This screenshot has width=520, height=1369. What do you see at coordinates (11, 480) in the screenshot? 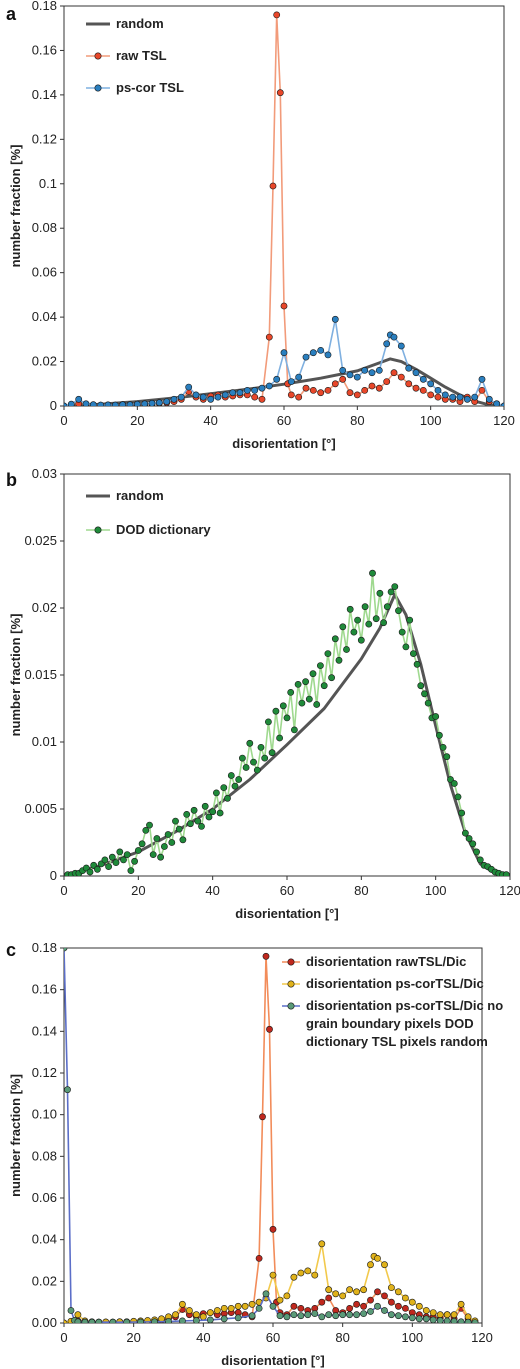
I see `panel-letter: b` at bounding box center [11, 480].